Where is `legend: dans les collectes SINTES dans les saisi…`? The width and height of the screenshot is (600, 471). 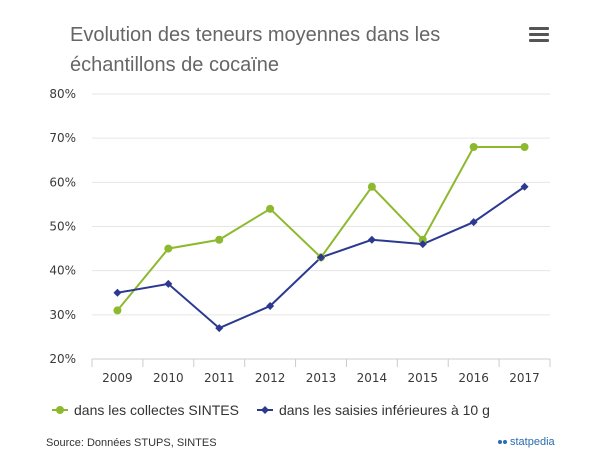
legend: dans les collectes SINTES dans les saisi… is located at coordinates (280, 410).